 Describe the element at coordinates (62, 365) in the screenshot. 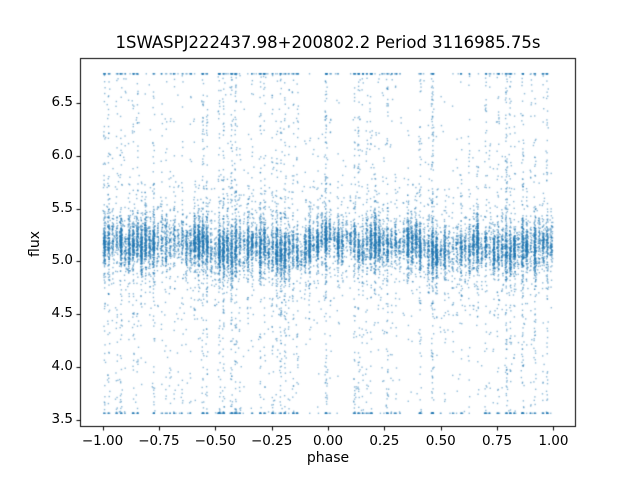

I see `y-tick-label: 4.0` at that location.